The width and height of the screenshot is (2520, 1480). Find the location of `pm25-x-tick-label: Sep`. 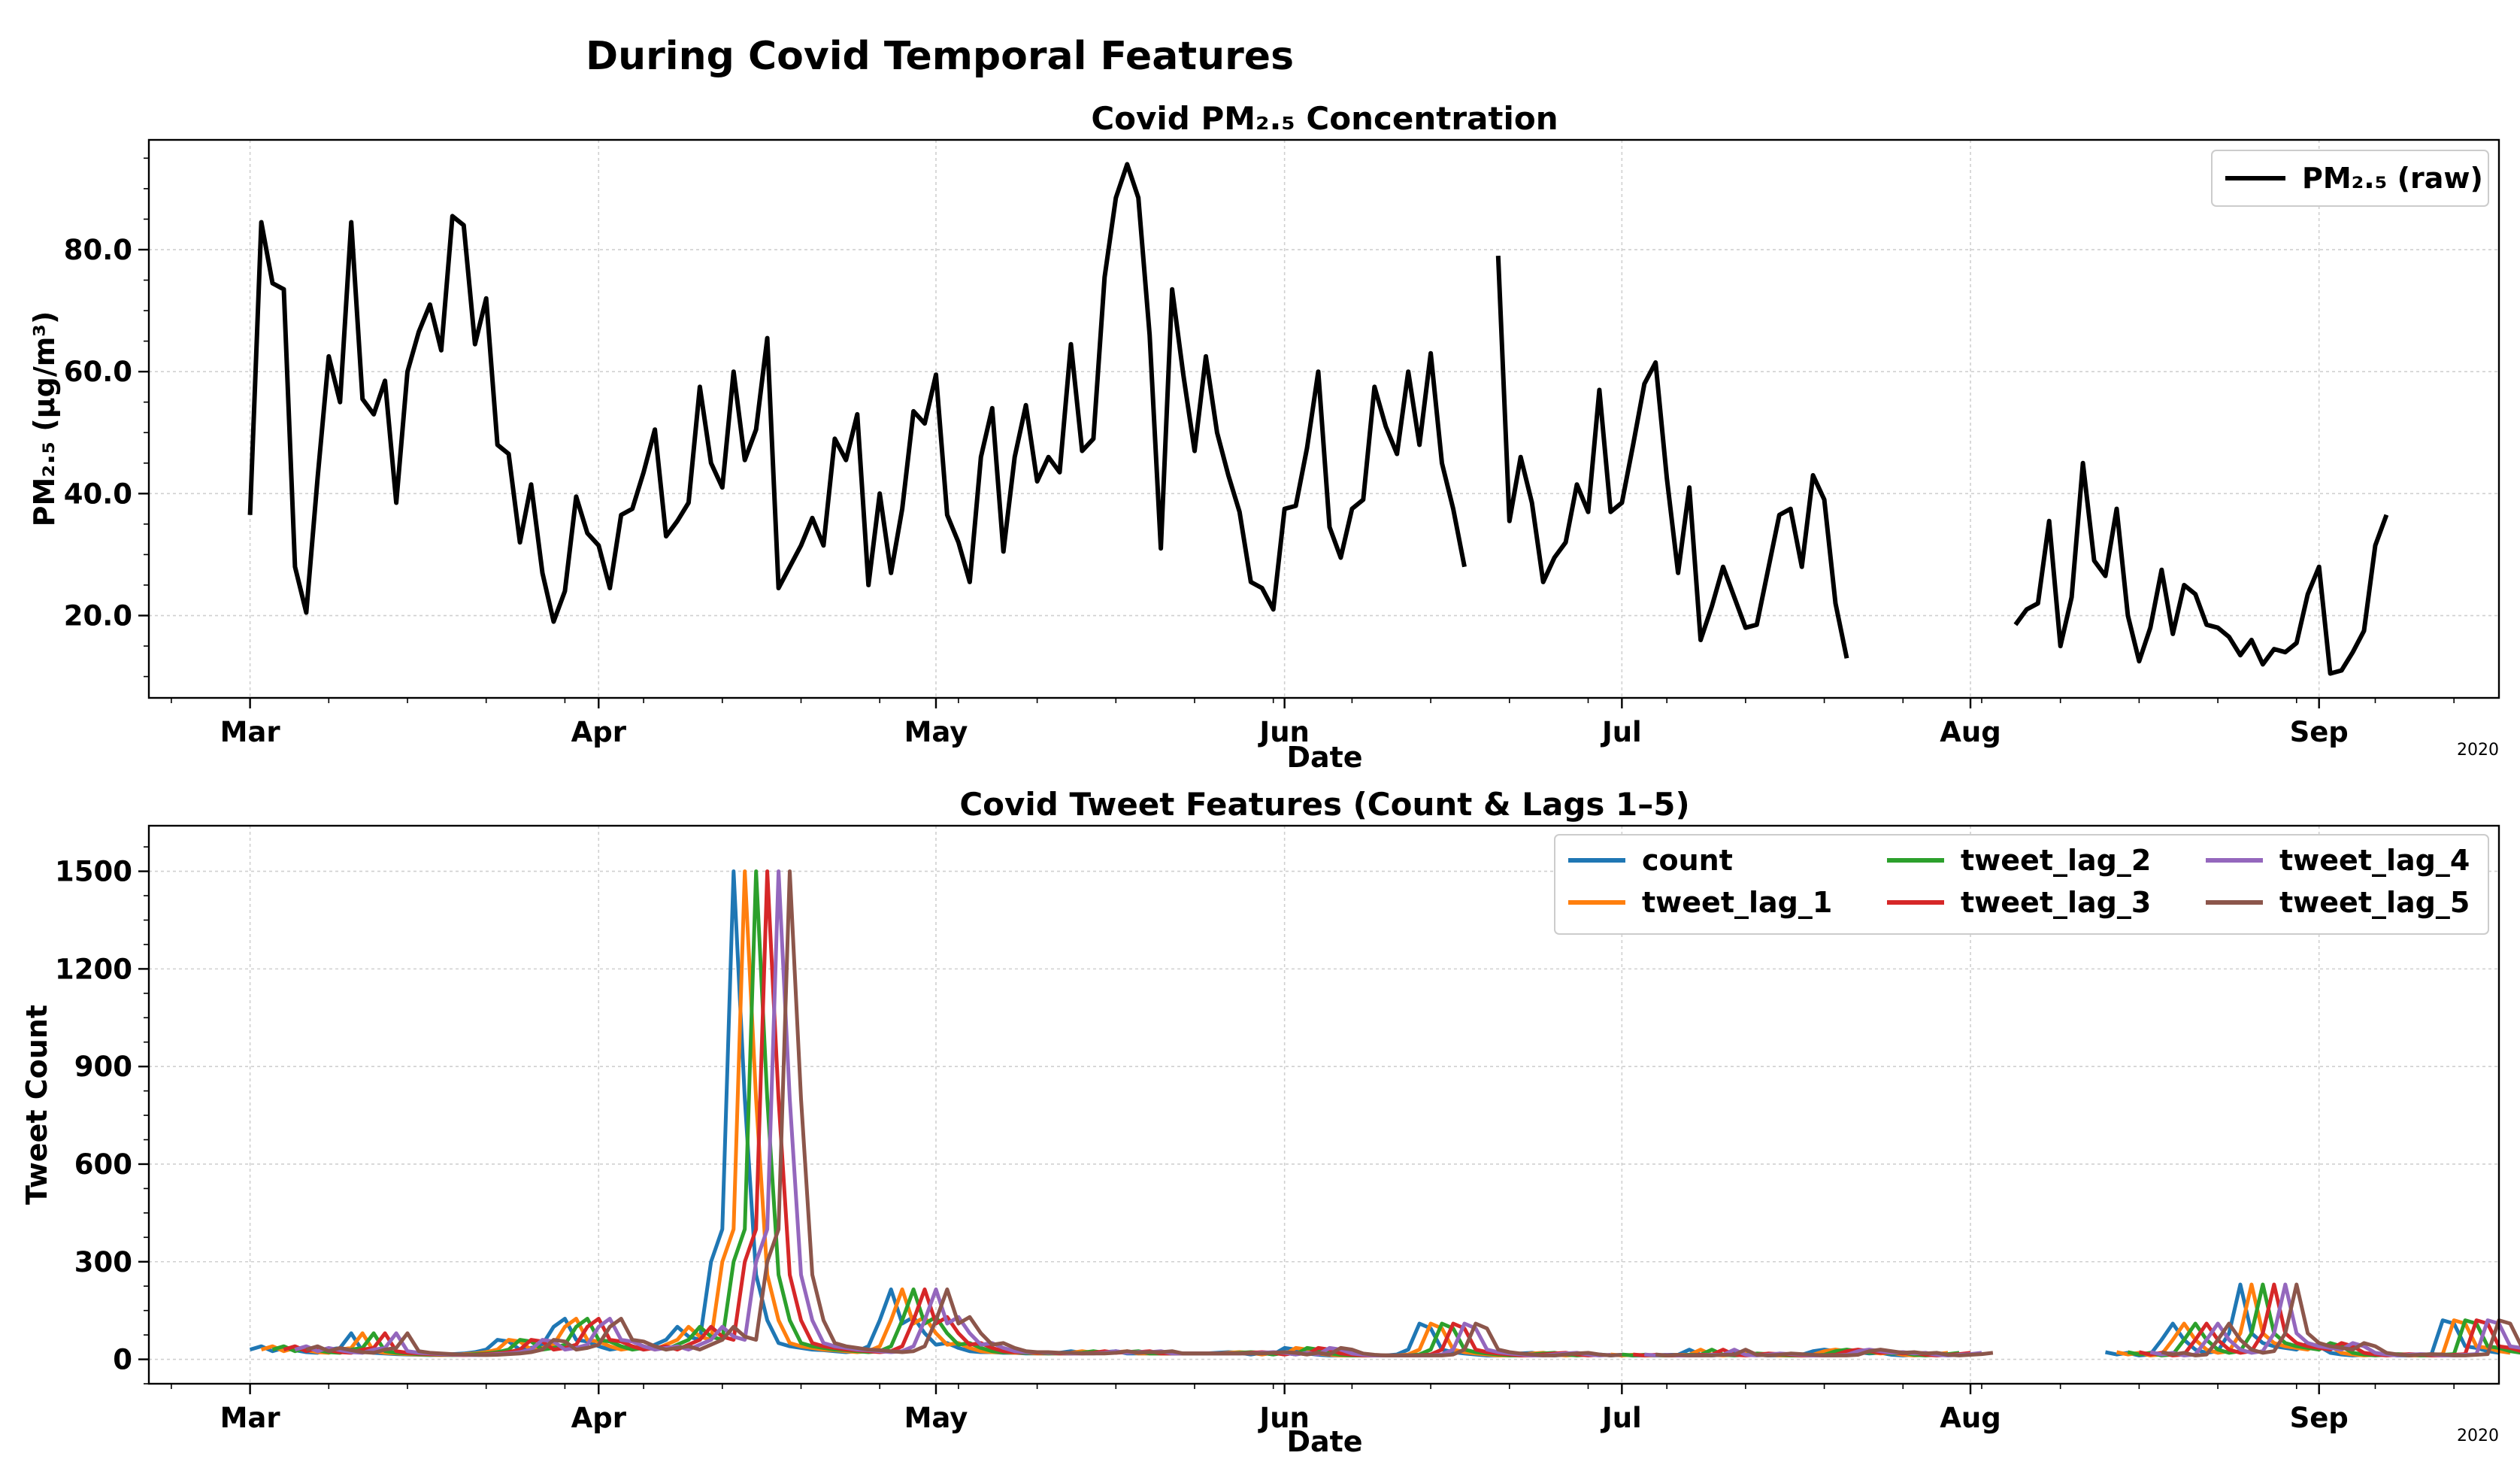

pm25-x-tick-label: Sep is located at coordinates (2319, 732).